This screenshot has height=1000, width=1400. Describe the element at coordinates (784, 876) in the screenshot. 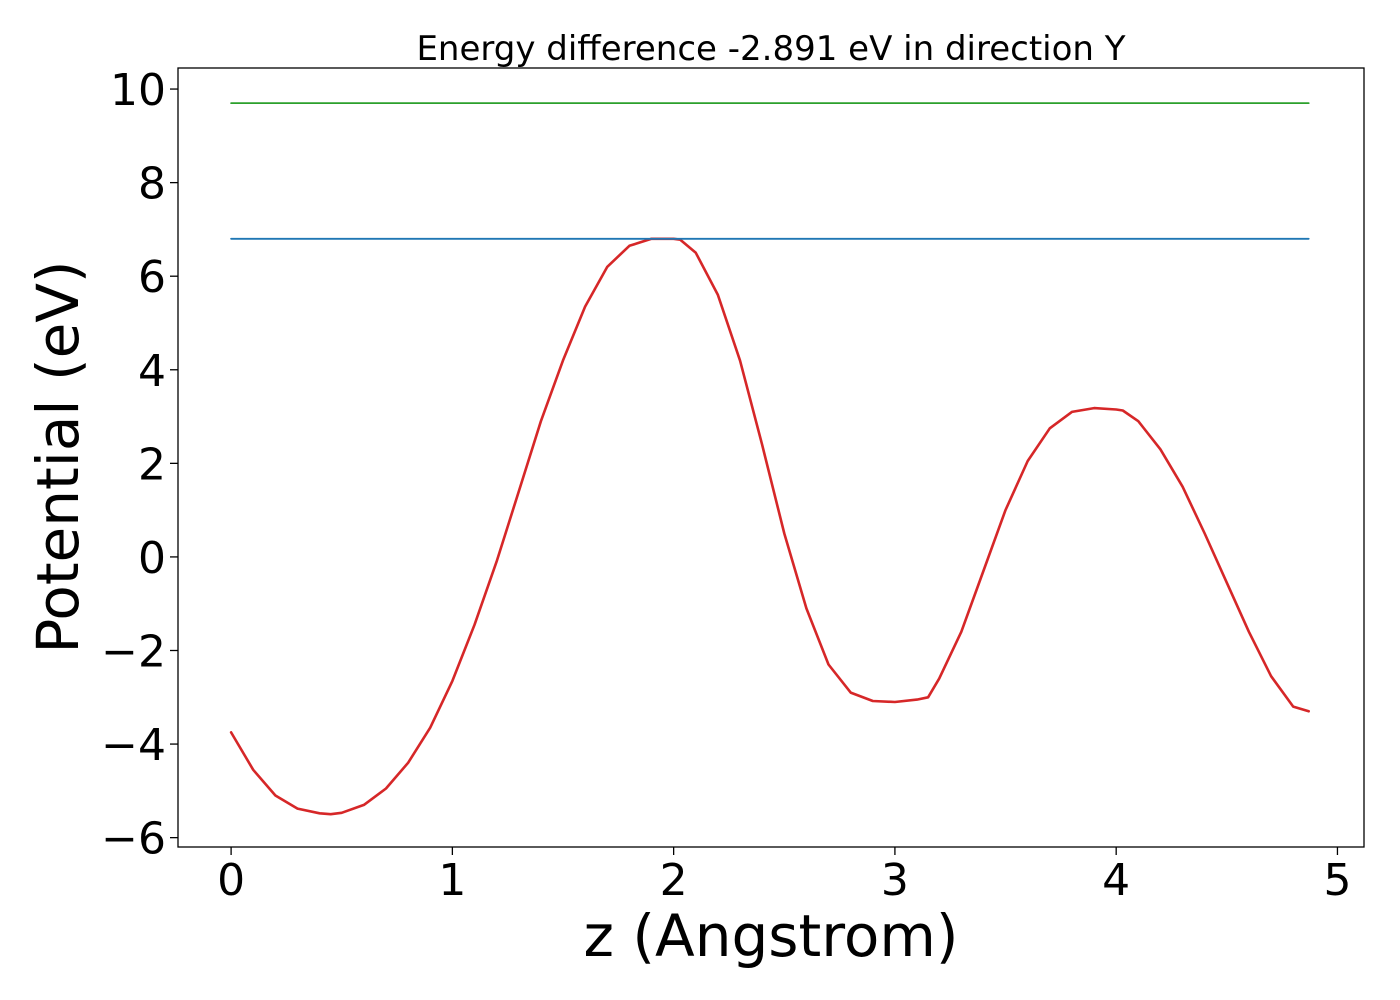

I see `x-axis: 0 1 2 3 4 5` at that location.